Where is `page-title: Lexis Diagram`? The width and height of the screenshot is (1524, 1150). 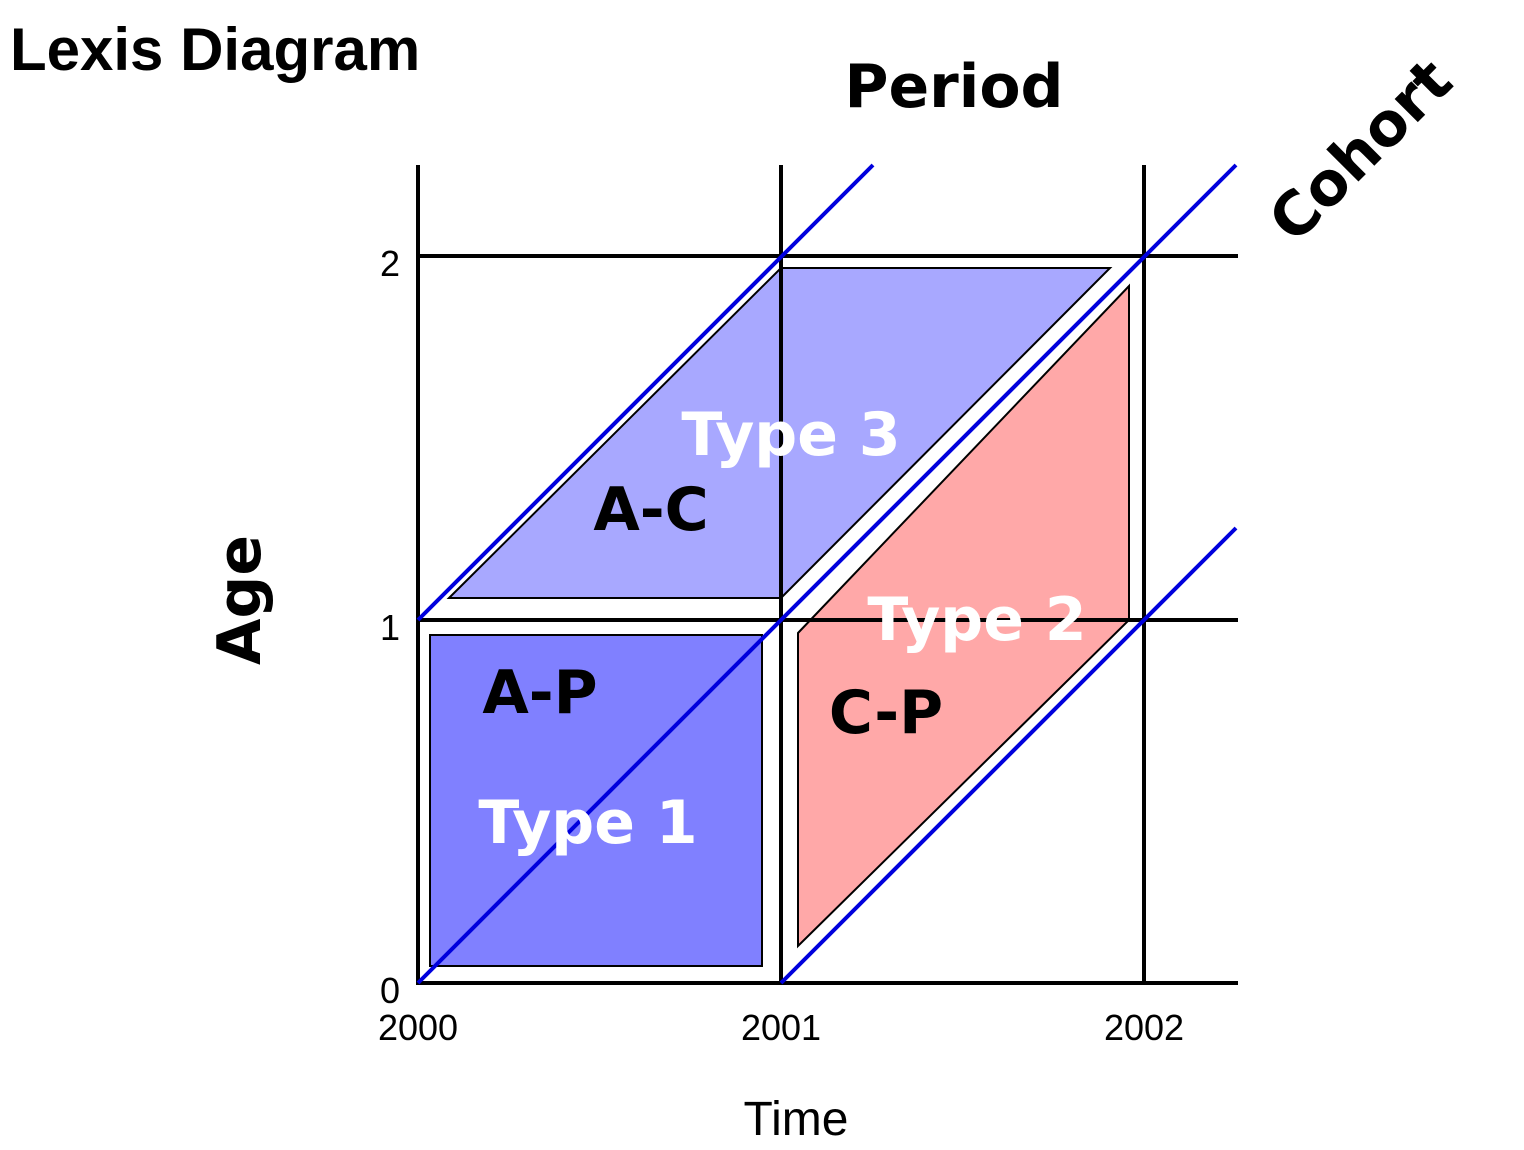 page-title: Lexis Diagram is located at coordinates (215, 49).